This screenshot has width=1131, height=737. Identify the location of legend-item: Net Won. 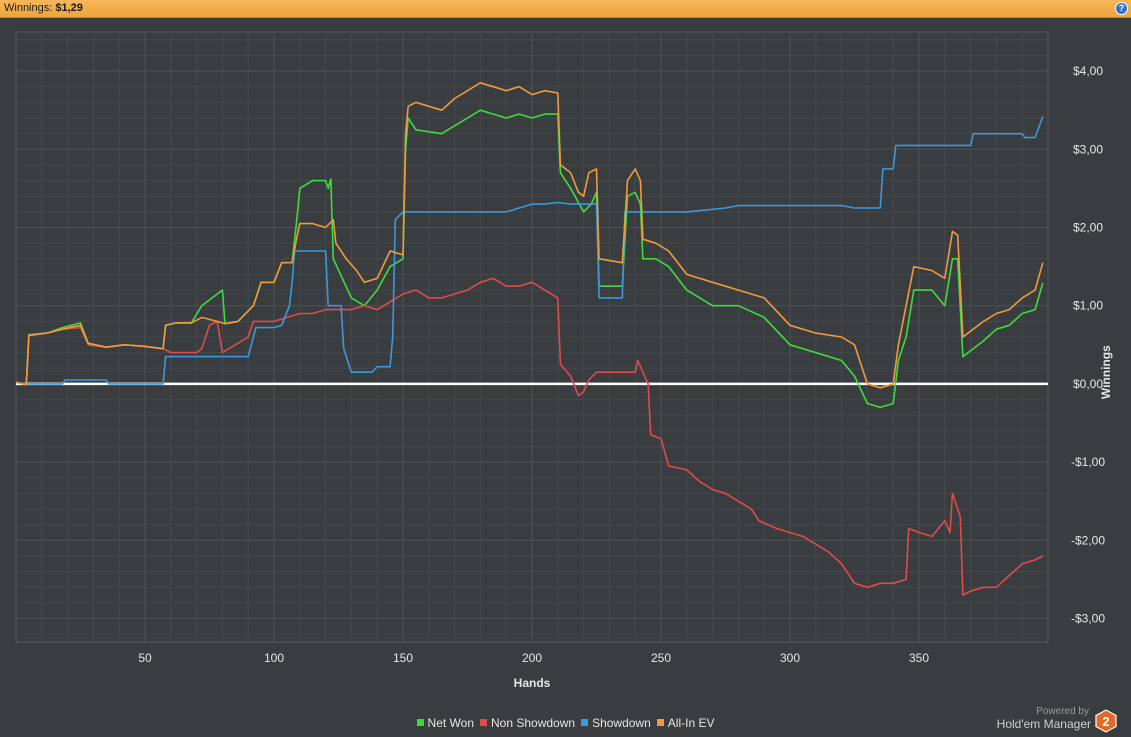
(445, 723).